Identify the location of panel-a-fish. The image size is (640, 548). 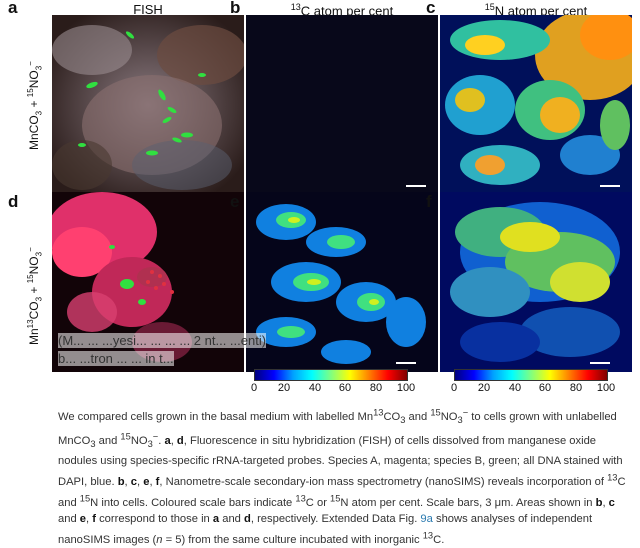
(148, 105).